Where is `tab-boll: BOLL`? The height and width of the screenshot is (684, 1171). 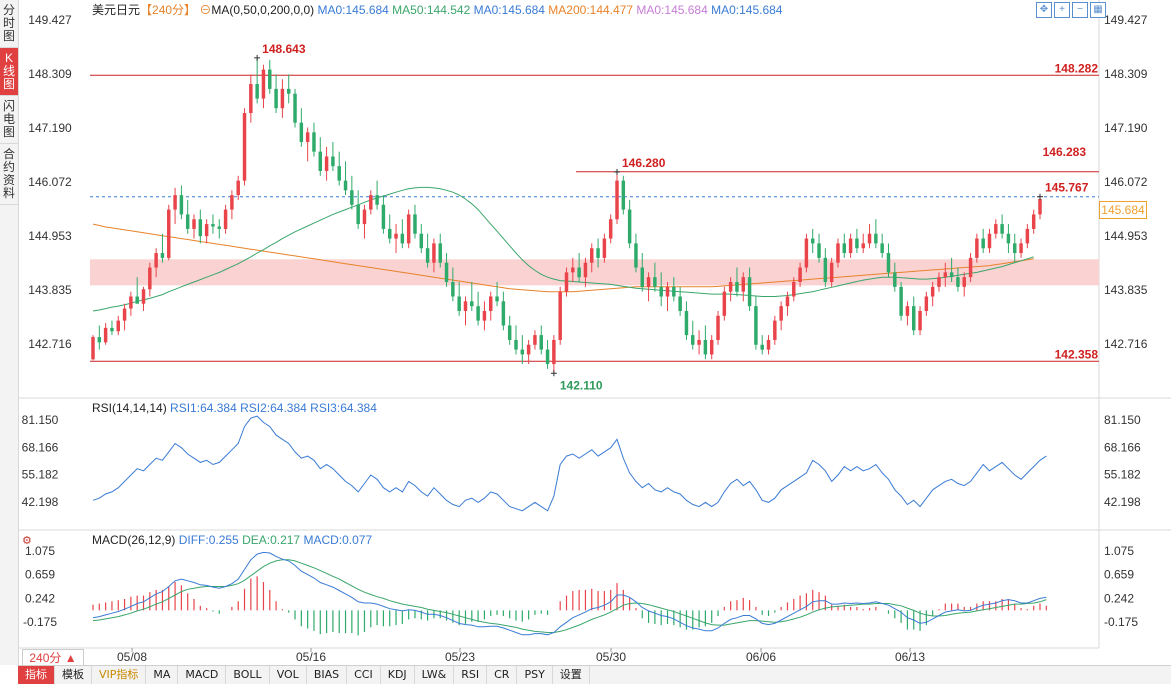 tab-boll: BOLL is located at coordinates (248, 675).